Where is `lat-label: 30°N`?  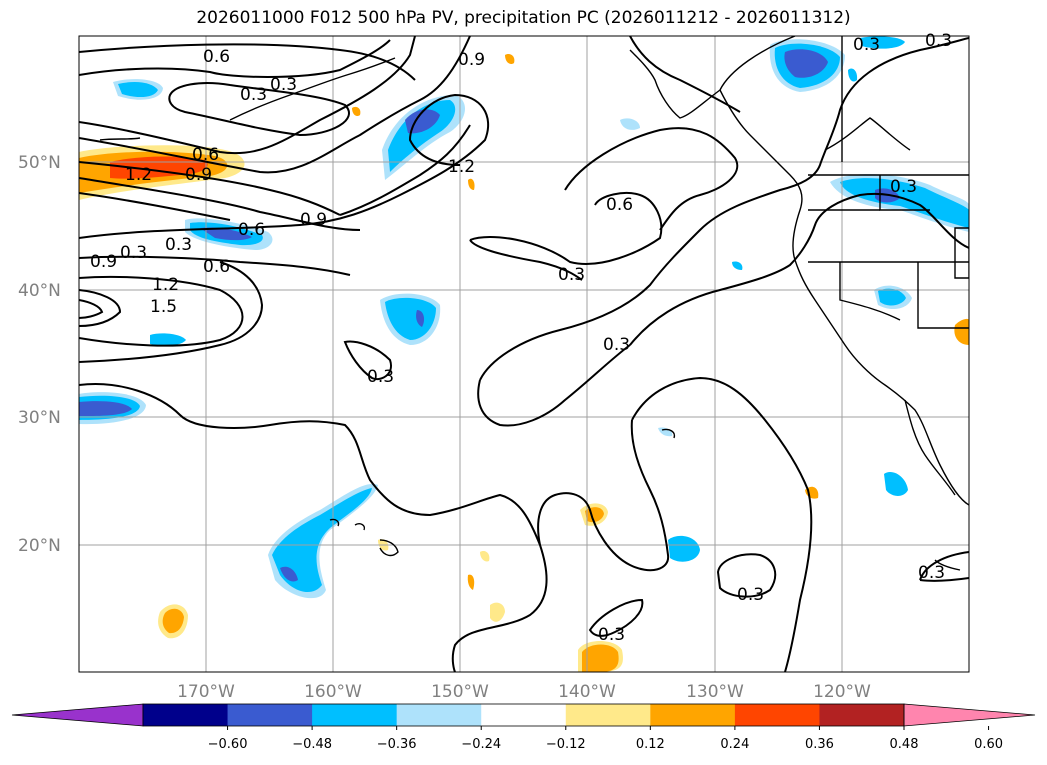 lat-label: 30°N is located at coordinates (39, 418).